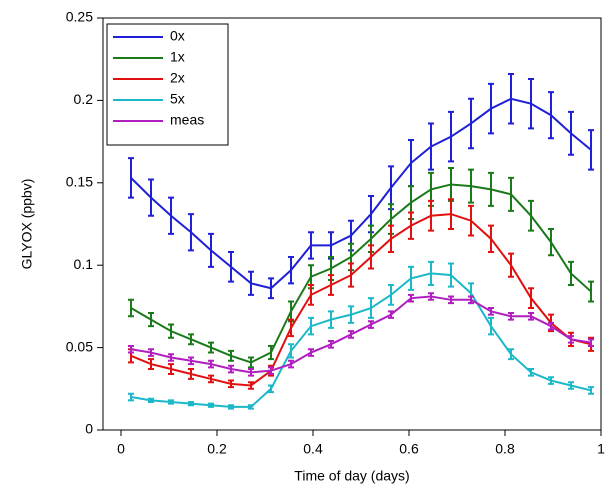 Image resolution: width=615 pixels, height=493 pixels. What do you see at coordinates (89, 429) in the screenshot?
I see `y-tick-label: 0` at bounding box center [89, 429].